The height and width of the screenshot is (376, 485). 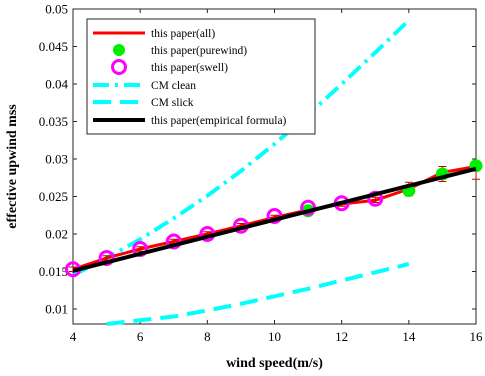 What do you see at coordinates (56, 159) in the screenshot?
I see `y-tick-label: 0.03` at bounding box center [56, 159].